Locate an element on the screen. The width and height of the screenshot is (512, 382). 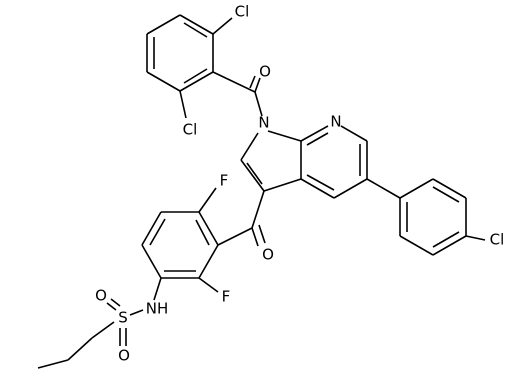
atom-label: S is located at coordinates (123, 318).